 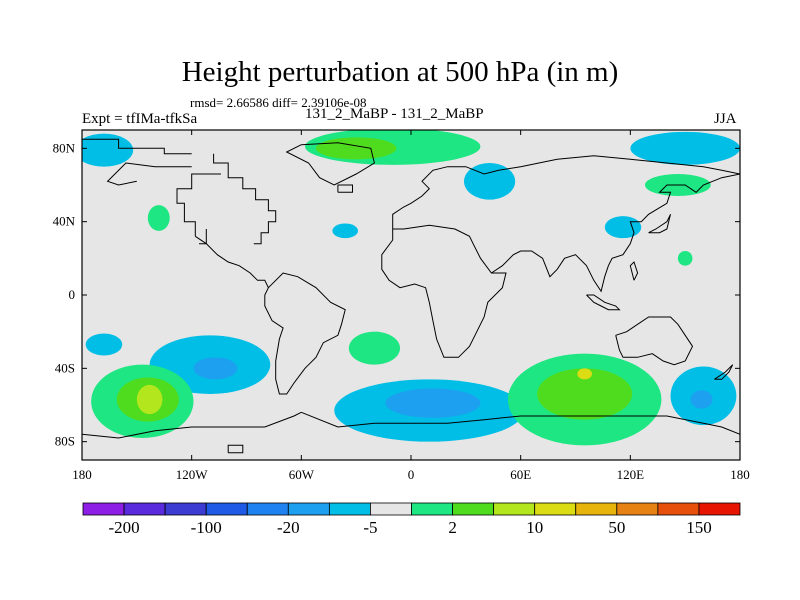 What do you see at coordinates (725, 119) in the screenshot?
I see `season-label: JJA` at bounding box center [725, 119].